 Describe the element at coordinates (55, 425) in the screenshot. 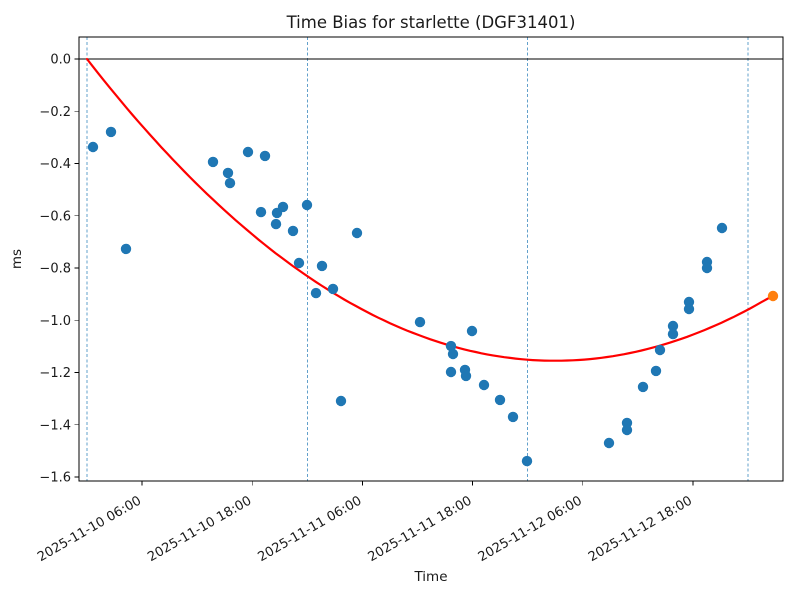

I see `y-tick-label: −1.4` at that location.